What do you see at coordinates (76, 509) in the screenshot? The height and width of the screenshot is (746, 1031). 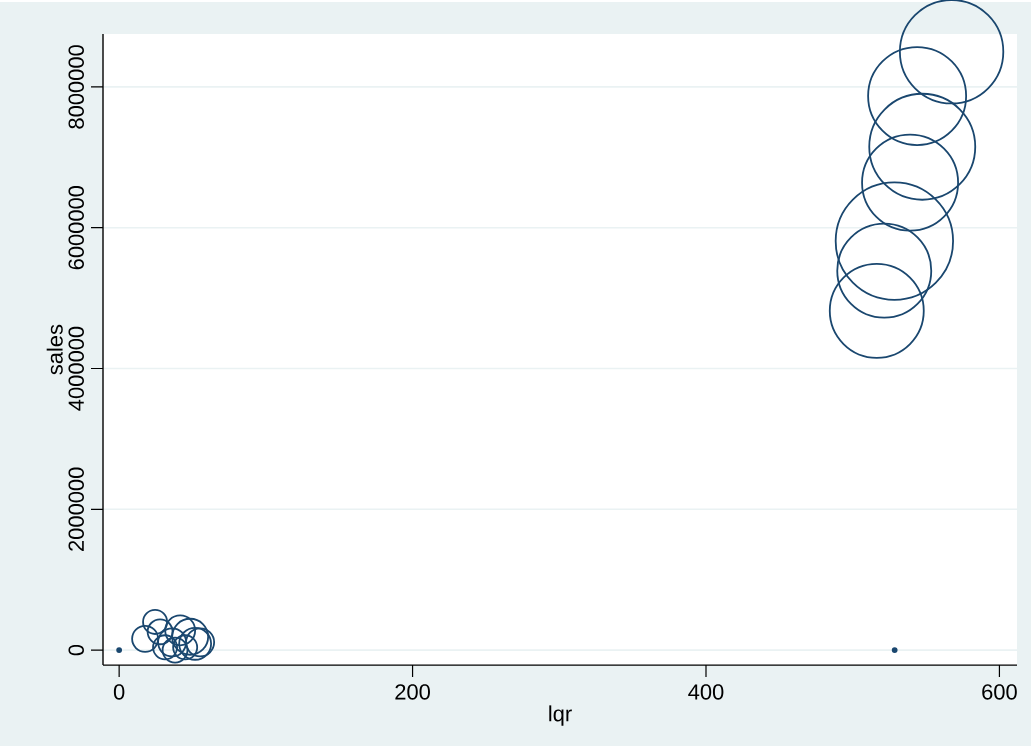 I see `y-tick-label: 2000000` at bounding box center [76, 509].